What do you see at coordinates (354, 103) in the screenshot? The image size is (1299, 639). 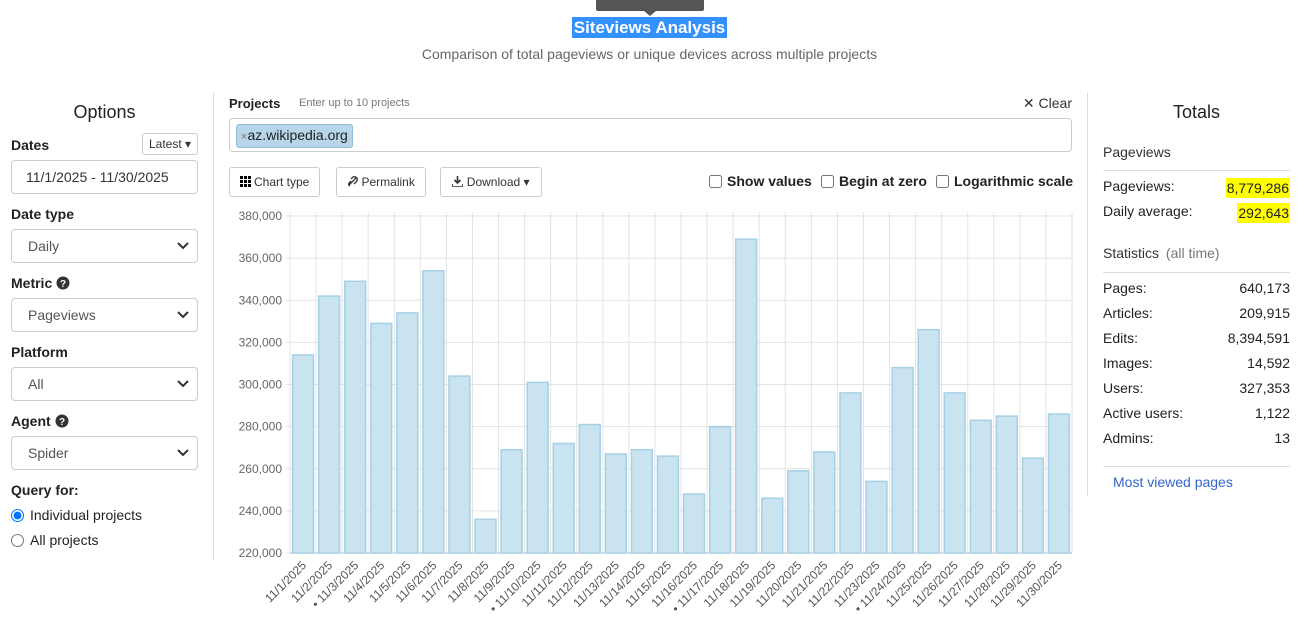 I see `projects-hint: Enter up to 10 projects` at bounding box center [354, 103].